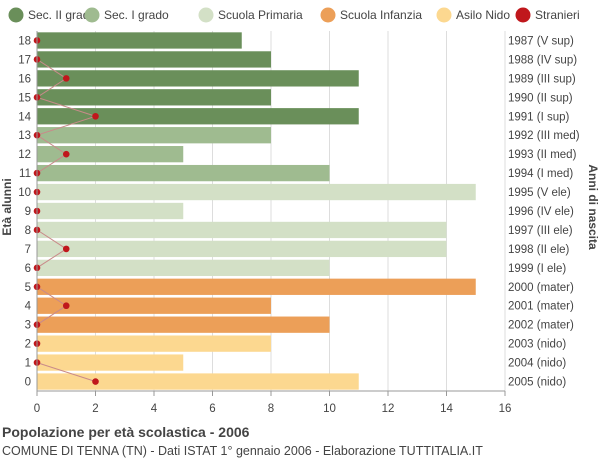  Describe the element at coordinates (537, 269) in the screenshot. I see `birth-year-label: 1999 (I ele)` at that location.